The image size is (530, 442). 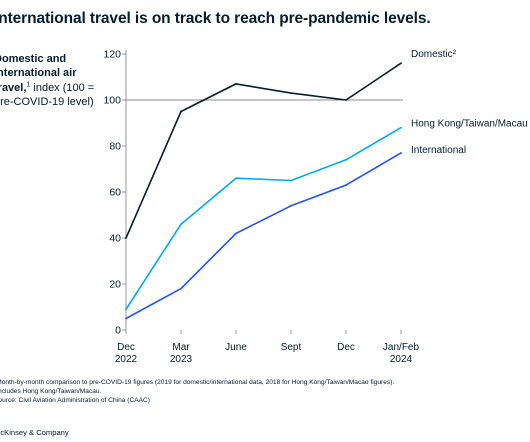 I want to click on y-tick-label: 60, so click(x=115, y=193).